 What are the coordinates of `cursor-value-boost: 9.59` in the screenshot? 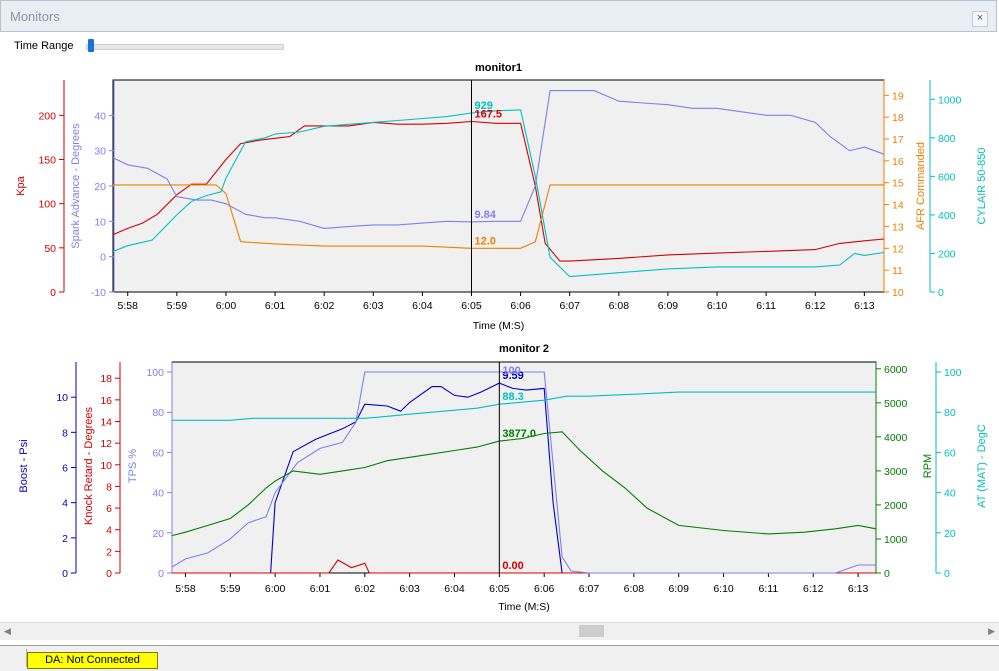 It's located at (512, 376).